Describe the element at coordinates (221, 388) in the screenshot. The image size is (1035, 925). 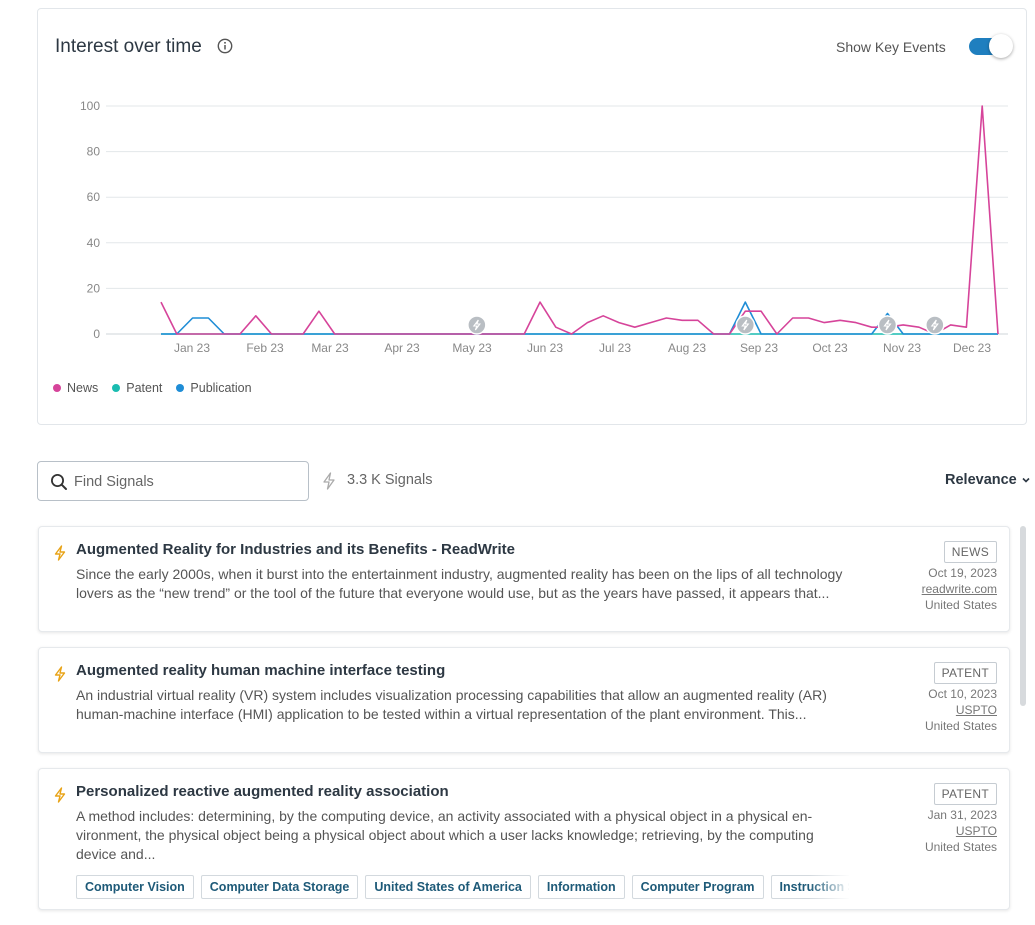
I see `legend-label-publication: Publication` at that location.